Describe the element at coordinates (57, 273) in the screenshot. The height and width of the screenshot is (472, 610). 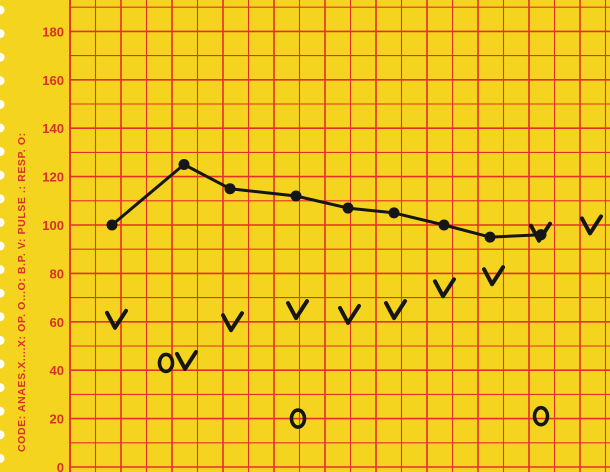
I see `y-tick-label: 80` at that location.